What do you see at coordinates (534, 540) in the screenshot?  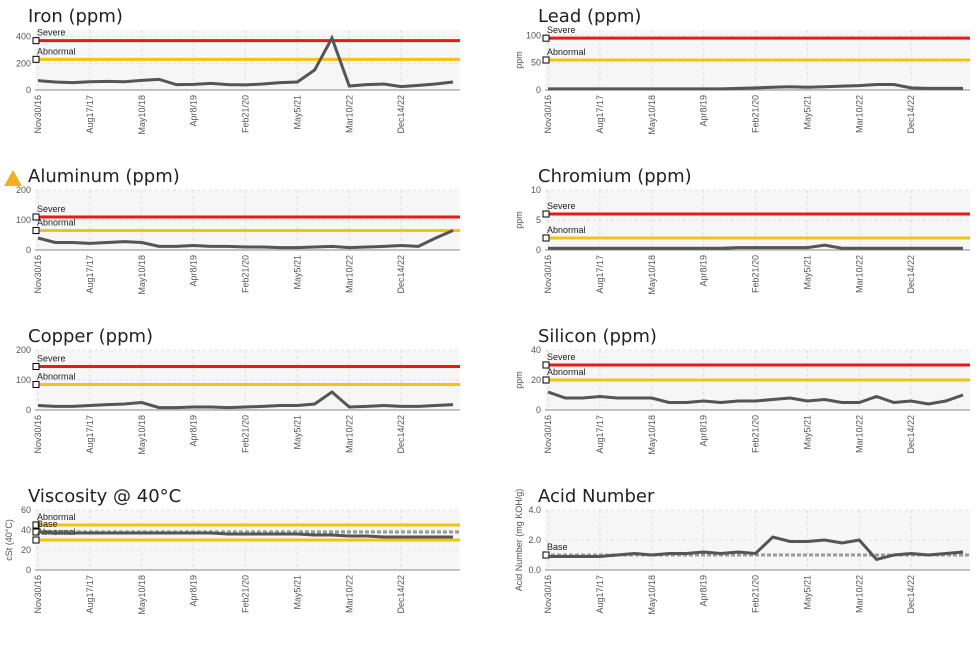 I see `y-tick-label: 2.0` at bounding box center [534, 540].